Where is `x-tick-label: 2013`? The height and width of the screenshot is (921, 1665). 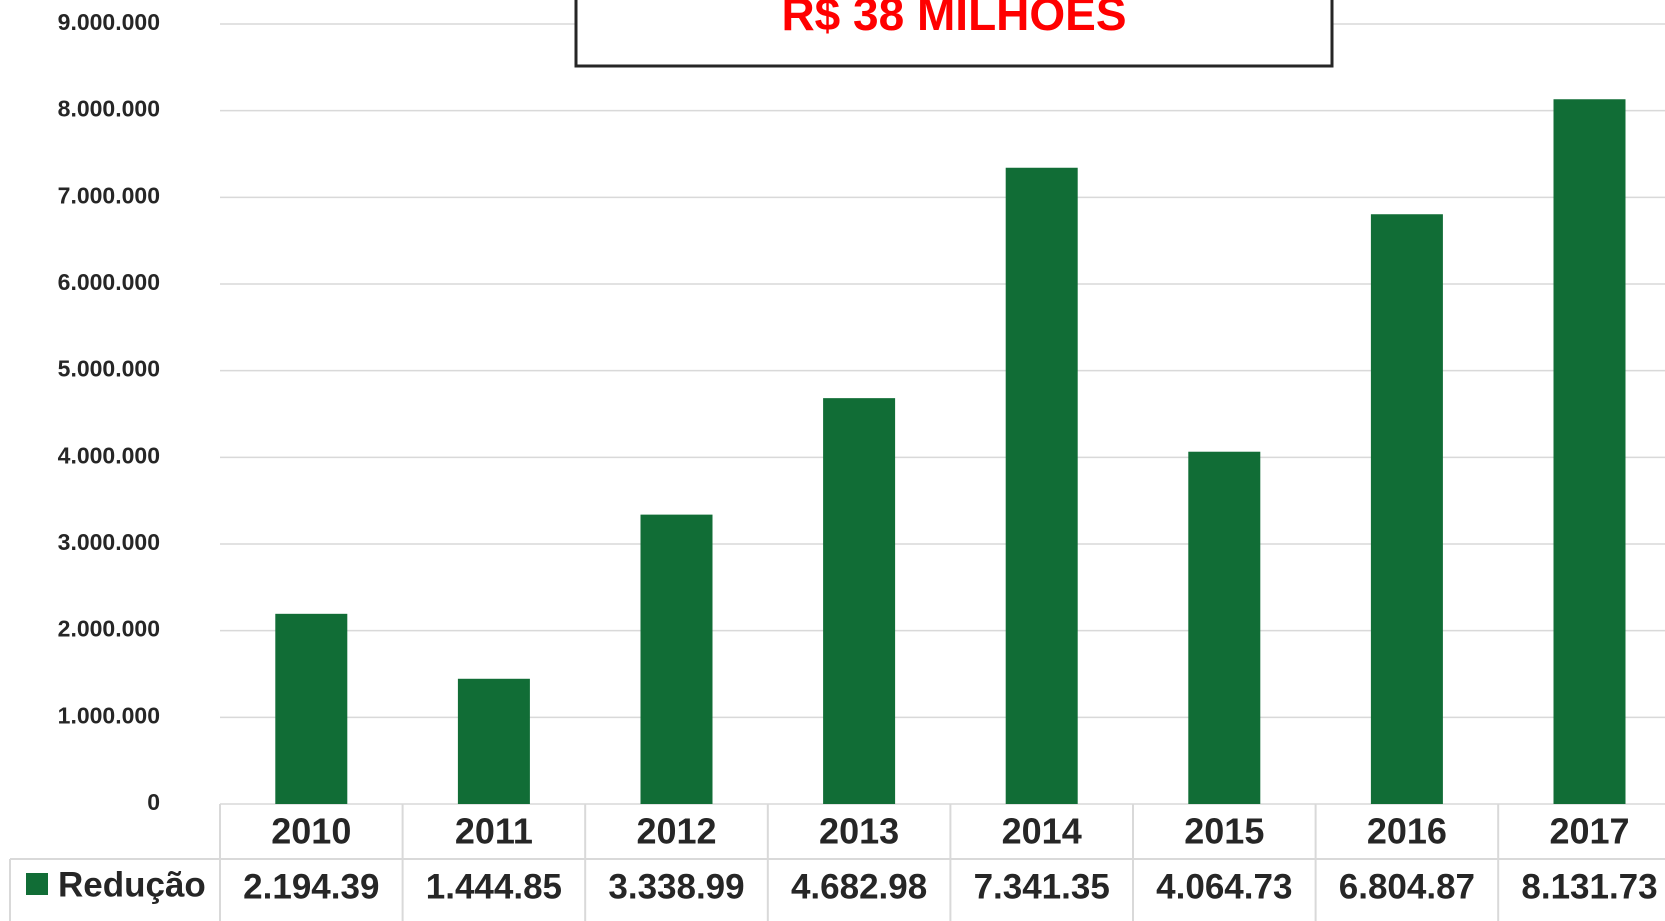
x-tick-label: 2013 is located at coordinates (859, 831).